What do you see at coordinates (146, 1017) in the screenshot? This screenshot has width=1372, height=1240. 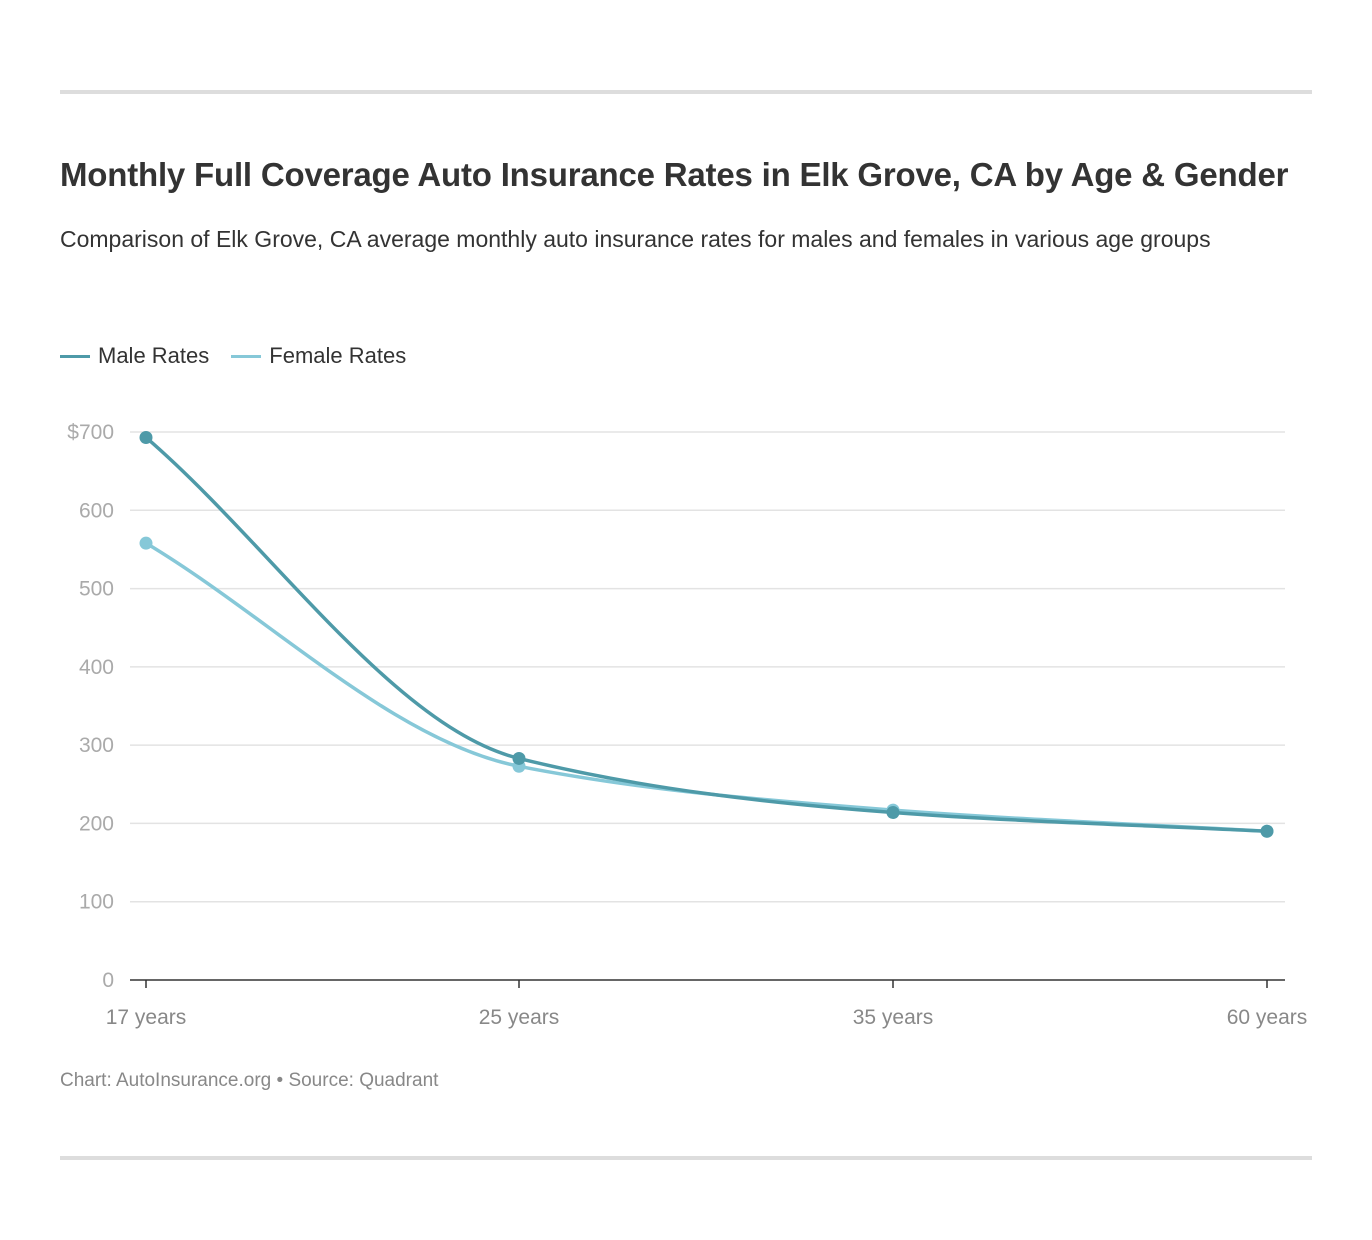 I see `x-tick-label-0: 17 years` at bounding box center [146, 1017].